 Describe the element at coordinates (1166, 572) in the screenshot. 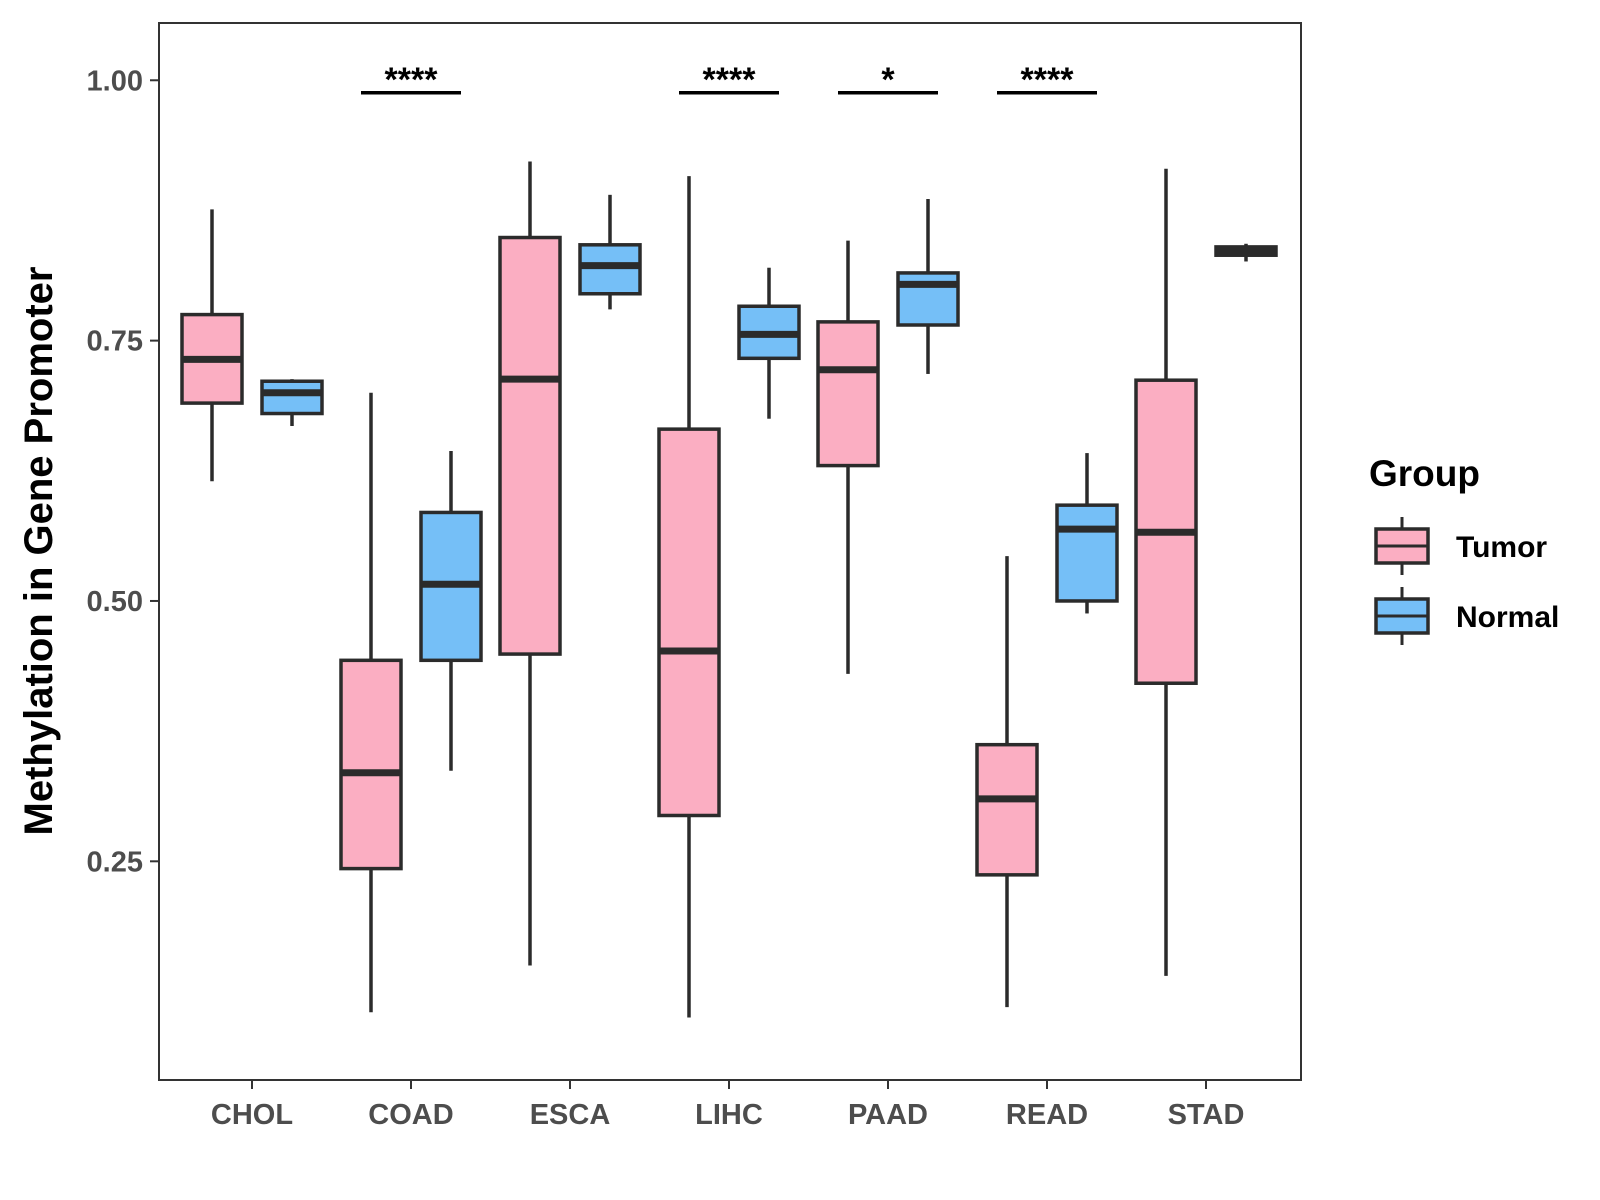

I see `tumor-box-stad` at that location.